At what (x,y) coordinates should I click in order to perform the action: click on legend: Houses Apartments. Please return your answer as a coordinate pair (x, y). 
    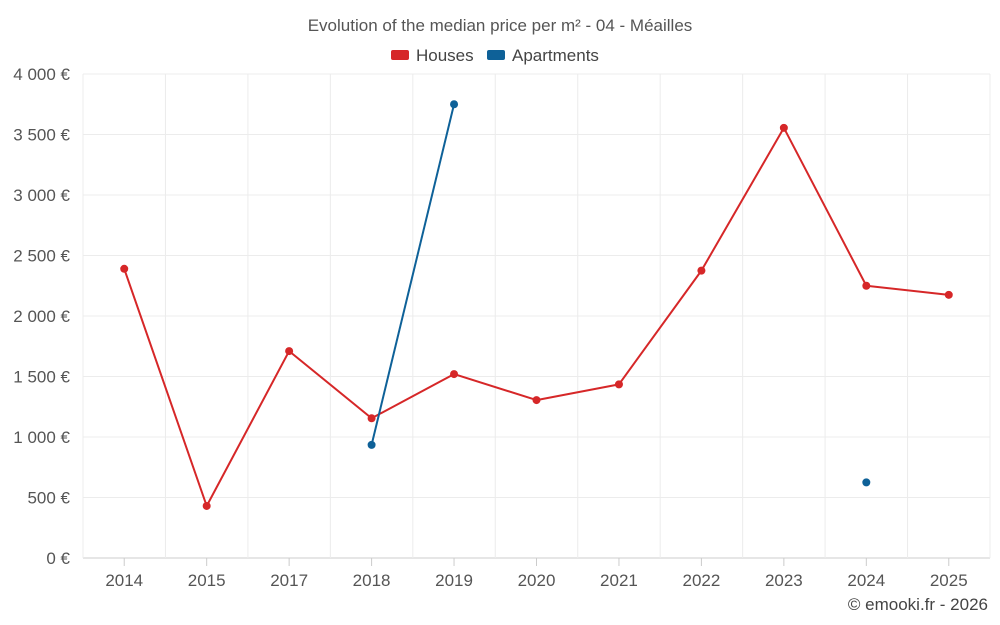
    Looking at the image, I should click on (495, 55).